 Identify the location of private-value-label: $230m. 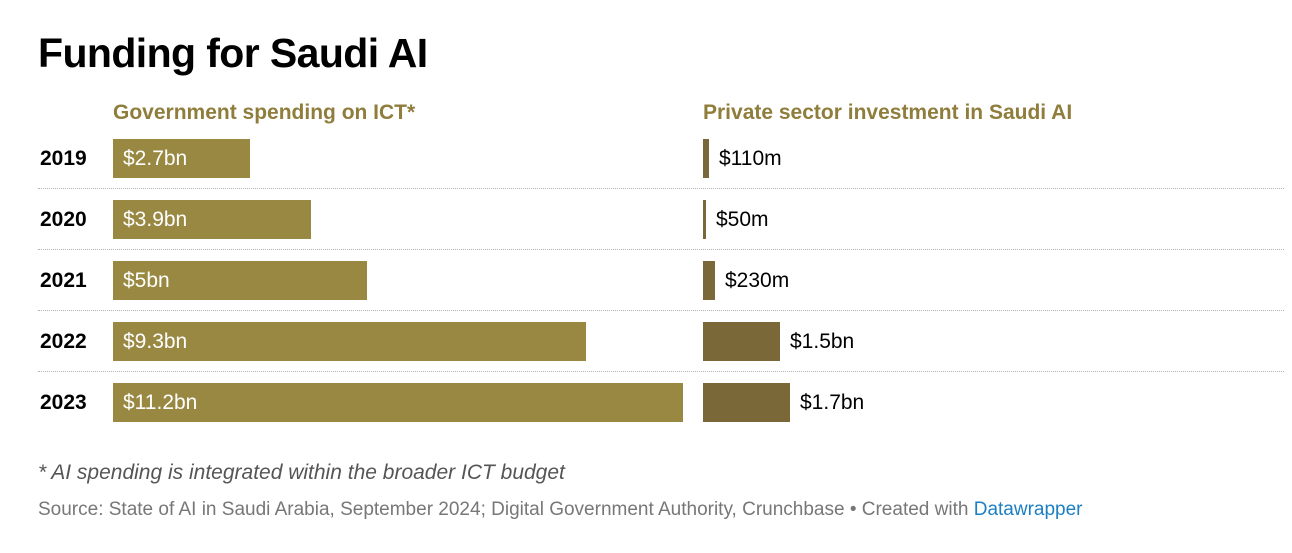
(757, 280).